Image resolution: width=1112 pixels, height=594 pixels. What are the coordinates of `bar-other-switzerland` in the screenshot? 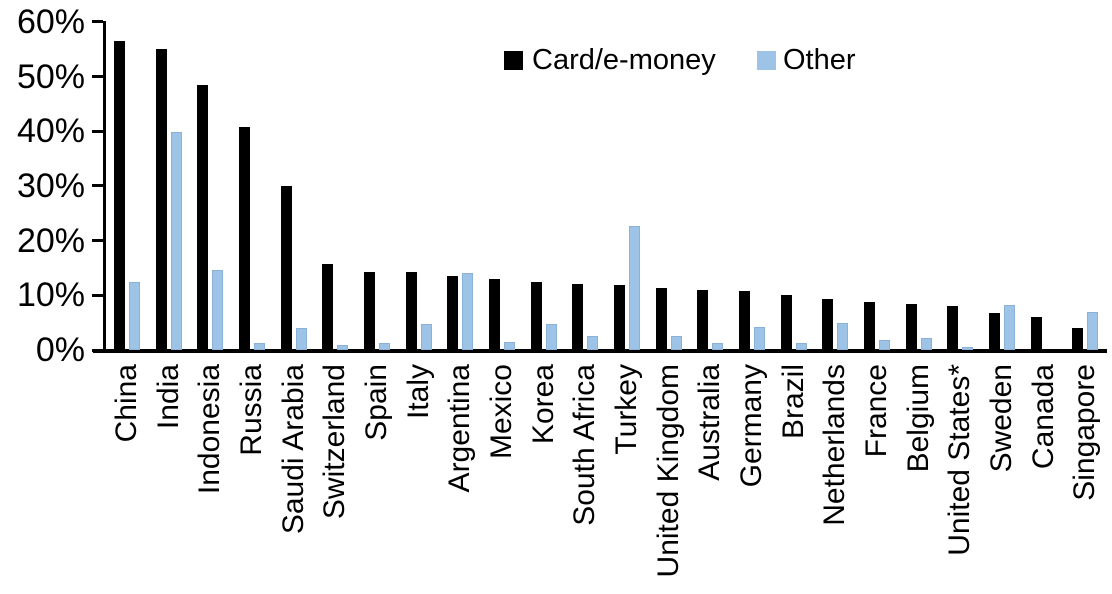 It's located at (343, 347).